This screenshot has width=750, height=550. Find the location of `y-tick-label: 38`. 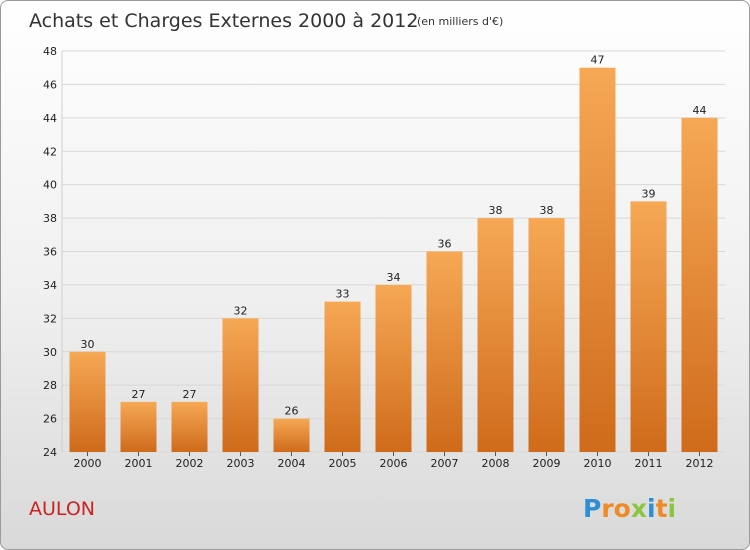

y-tick-label: 38 is located at coordinates (50, 218).